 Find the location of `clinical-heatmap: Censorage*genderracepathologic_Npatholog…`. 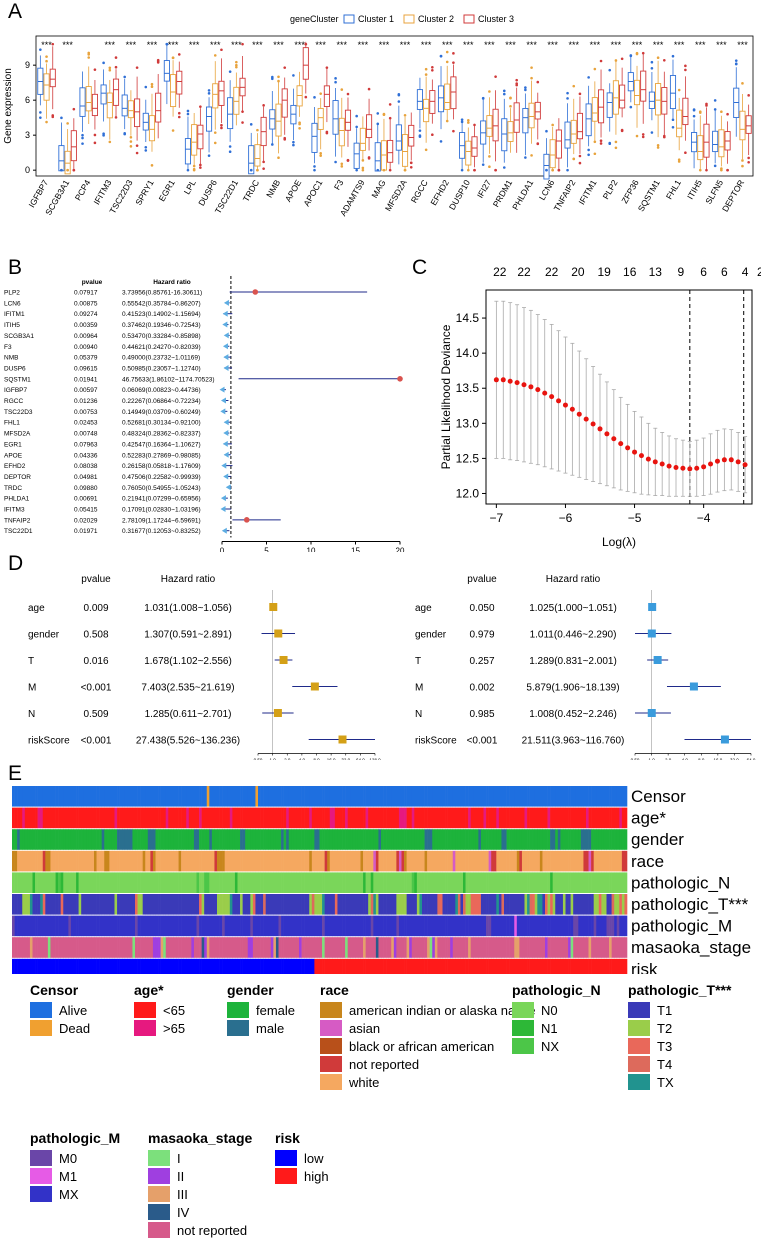

clinical-heatmap: Censorage*genderracepathologic_Npatholog… is located at coordinates (381, 880).